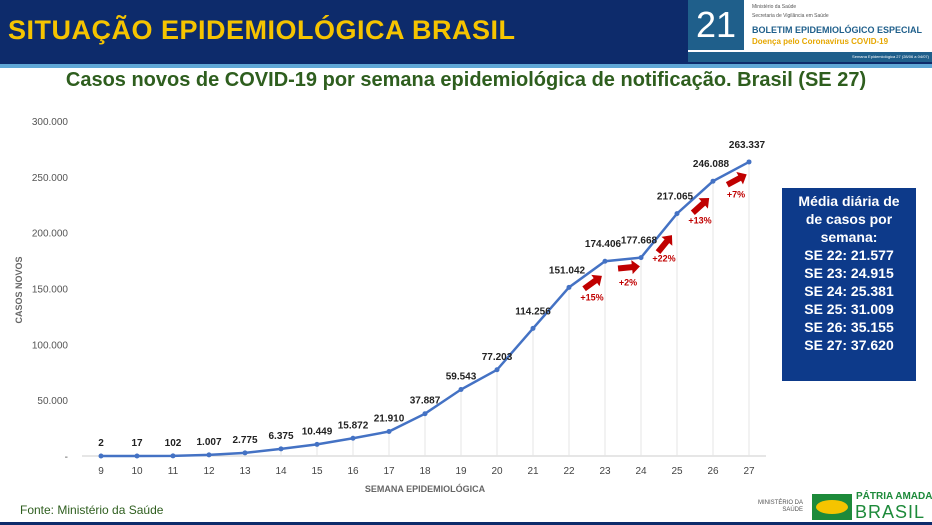  I want to click on x-tick-label: 16, so click(353, 471).